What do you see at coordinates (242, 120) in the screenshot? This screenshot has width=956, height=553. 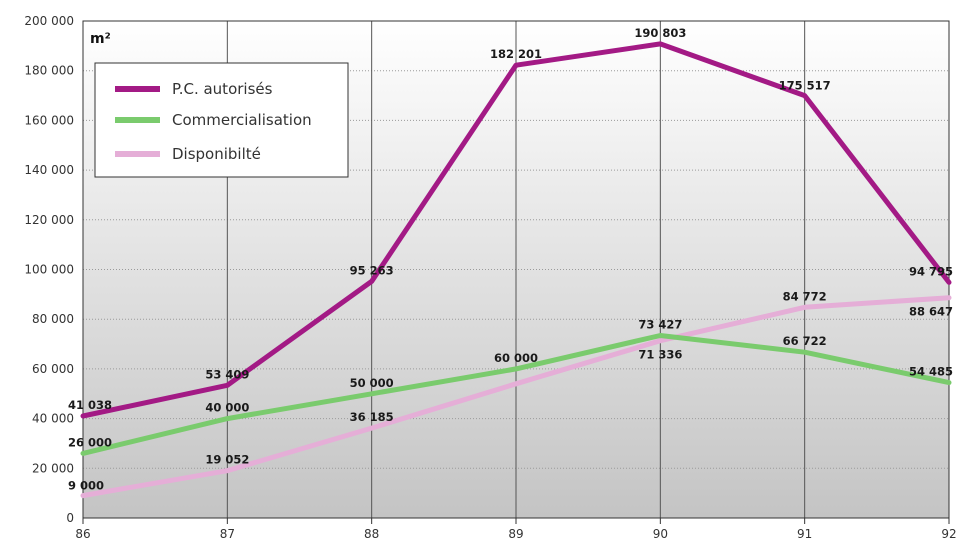 I see `legend-label-commercialisation: Commercialisation` at bounding box center [242, 120].